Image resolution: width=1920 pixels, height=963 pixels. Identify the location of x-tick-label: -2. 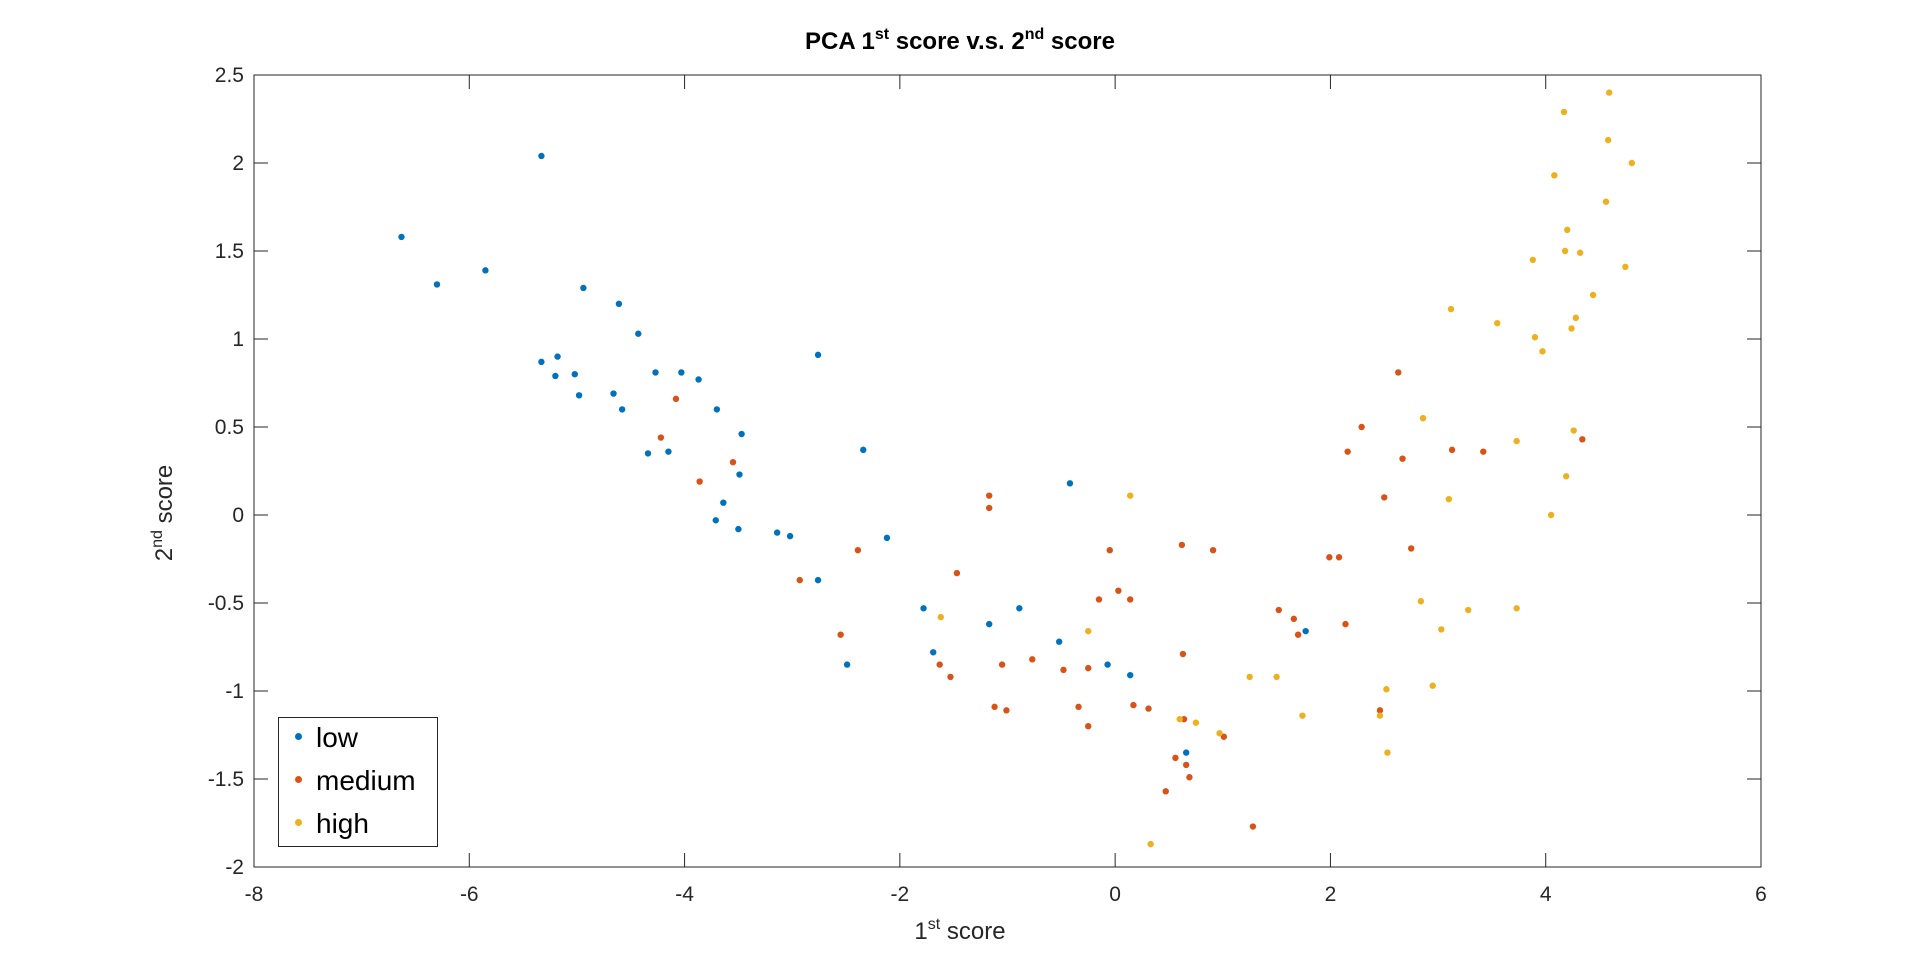
(900, 894).